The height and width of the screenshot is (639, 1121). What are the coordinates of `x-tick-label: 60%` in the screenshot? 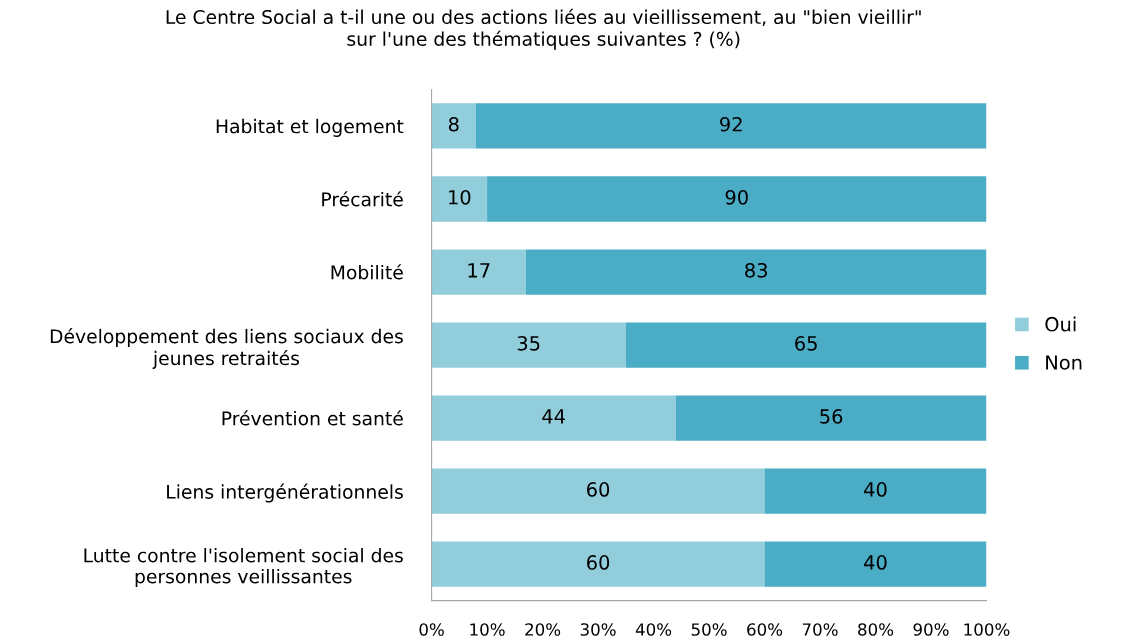 It's located at (765, 629).